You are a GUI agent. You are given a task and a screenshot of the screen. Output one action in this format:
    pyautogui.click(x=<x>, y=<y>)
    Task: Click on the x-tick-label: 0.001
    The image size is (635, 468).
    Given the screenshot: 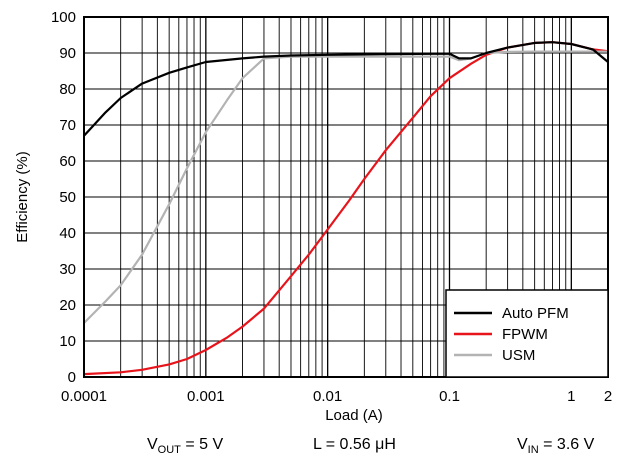 What is the action you would take?
    pyautogui.click(x=206, y=396)
    